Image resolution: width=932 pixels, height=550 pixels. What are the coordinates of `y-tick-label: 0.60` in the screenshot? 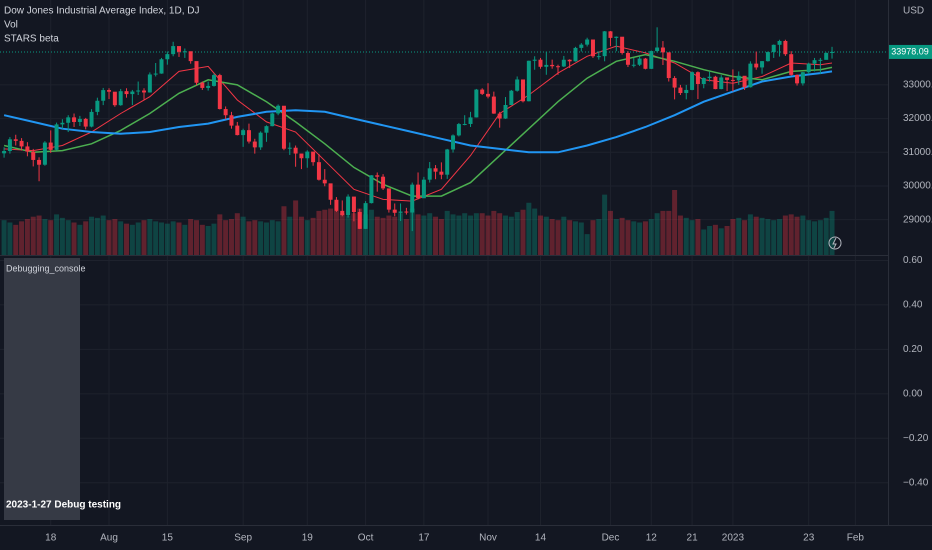 It's located at (913, 260).